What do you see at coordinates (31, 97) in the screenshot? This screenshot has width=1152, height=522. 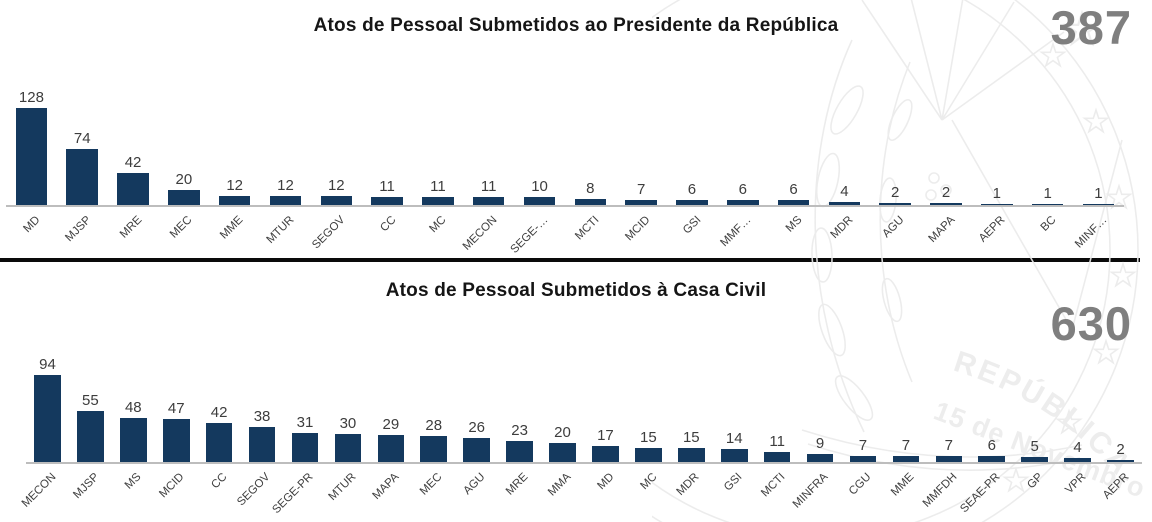 I see `value-label: 128` at bounding box center [31, 97].